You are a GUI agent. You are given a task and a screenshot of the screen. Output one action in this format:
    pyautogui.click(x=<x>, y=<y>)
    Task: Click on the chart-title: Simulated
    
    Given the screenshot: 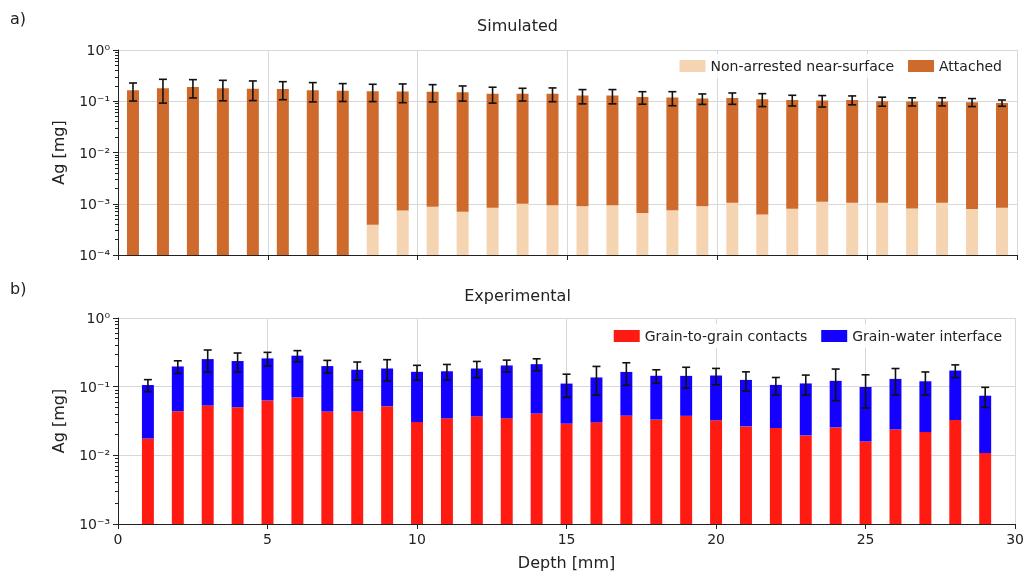 What is the action you would take?
    pyautogui.click(x=517, y=25)
    